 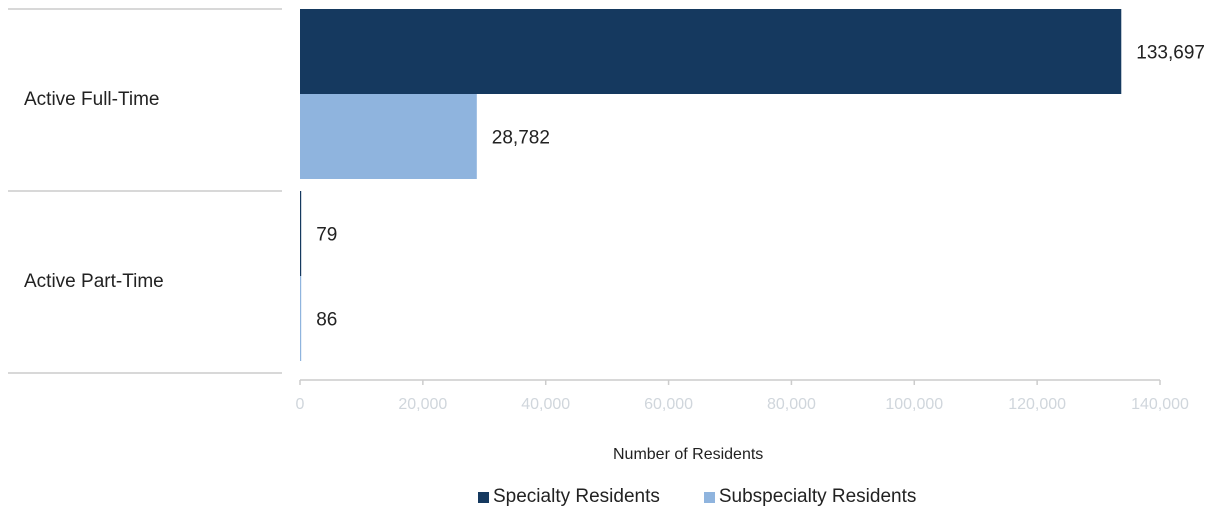 I want to click on x-tick-label: 20,000, so click(x=422, y=404).